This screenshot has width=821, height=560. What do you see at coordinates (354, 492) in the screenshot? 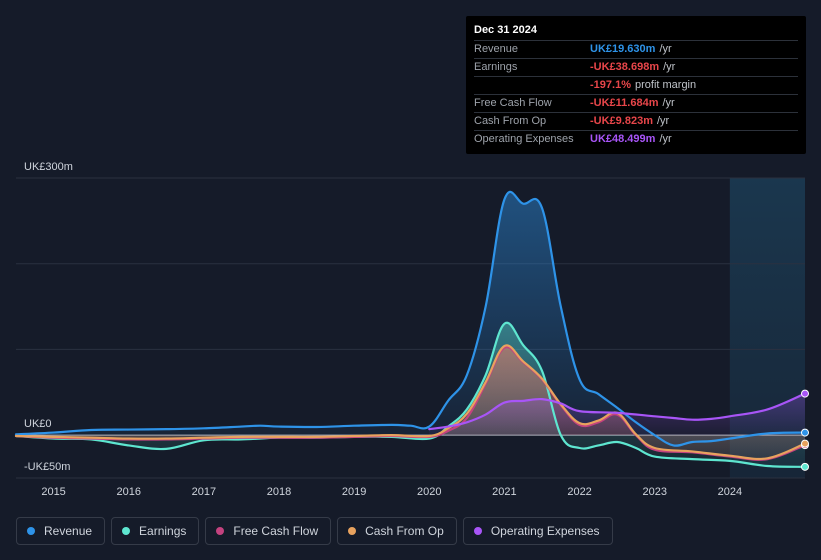
I see `x-tick-label: 2019` at bounding box center [354, 492].